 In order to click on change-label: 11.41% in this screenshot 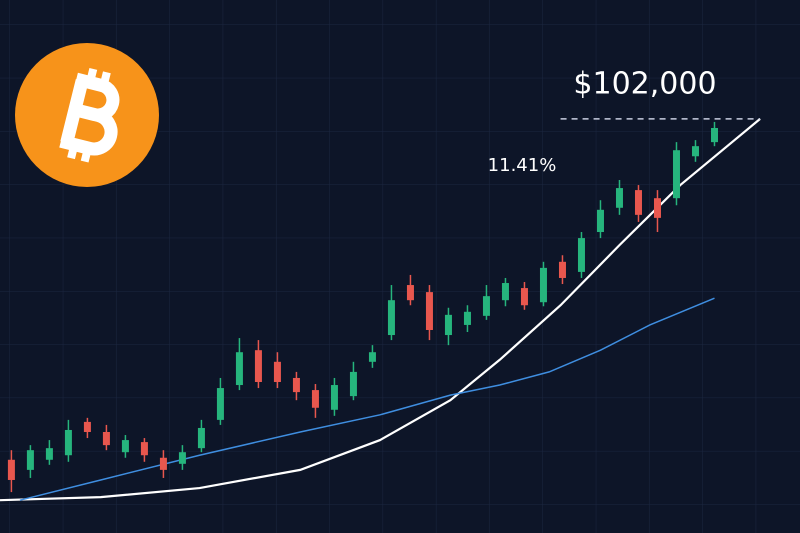, I will do `click(522, 165)`.